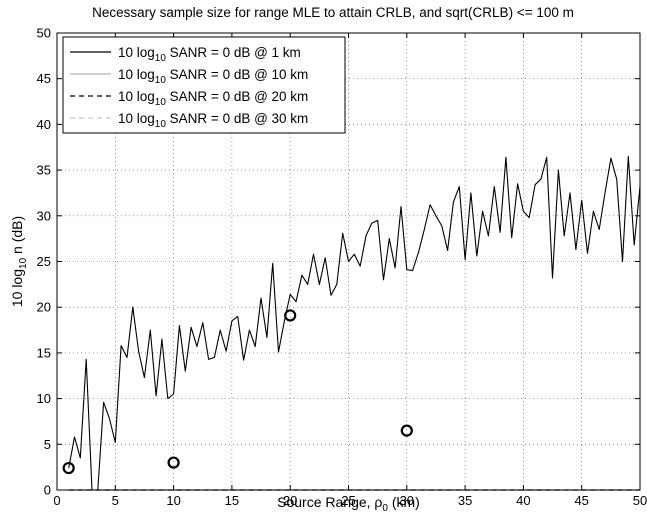  What do you see at coordinates (47, 444) in the screenshot?
I see `y-tick-label: 5` at bounding box center [47, 444].